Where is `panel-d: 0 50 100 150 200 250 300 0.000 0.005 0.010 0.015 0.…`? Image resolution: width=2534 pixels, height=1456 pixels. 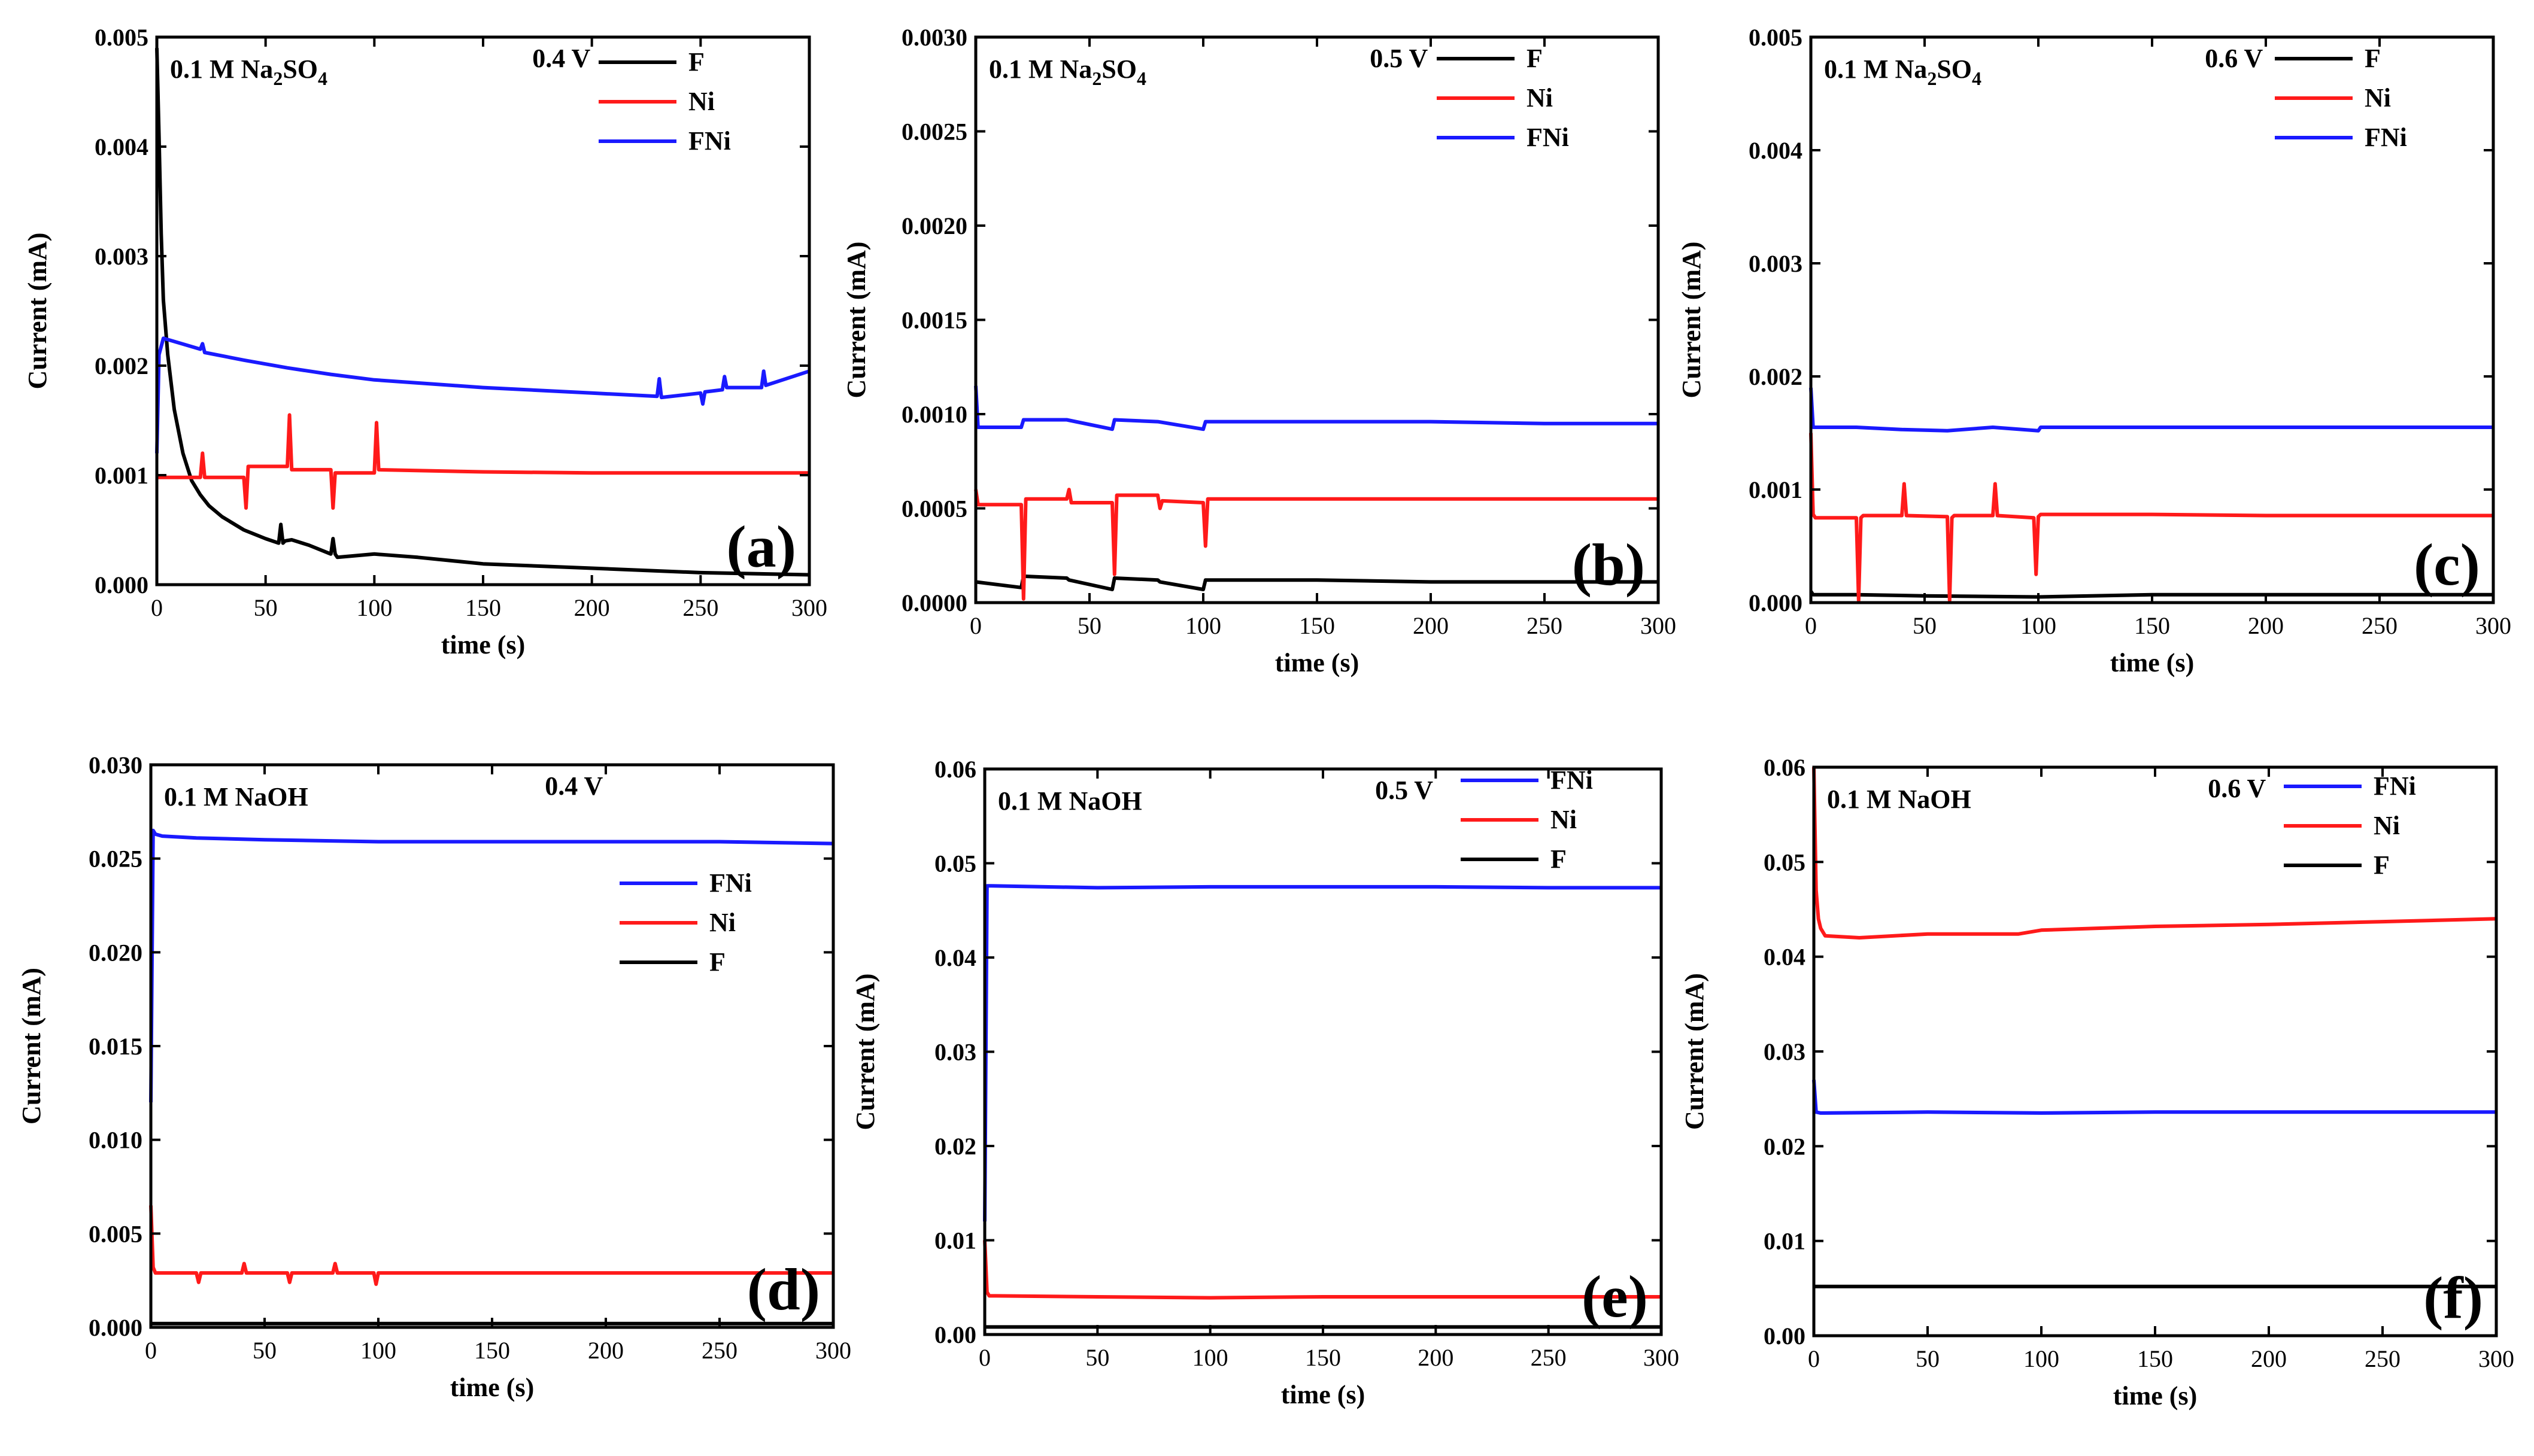
panel-d: 0 50 100 150 200 250 300 0.000 0.005 0.010 0.015 0.… is located at coordinates (434, 1077).